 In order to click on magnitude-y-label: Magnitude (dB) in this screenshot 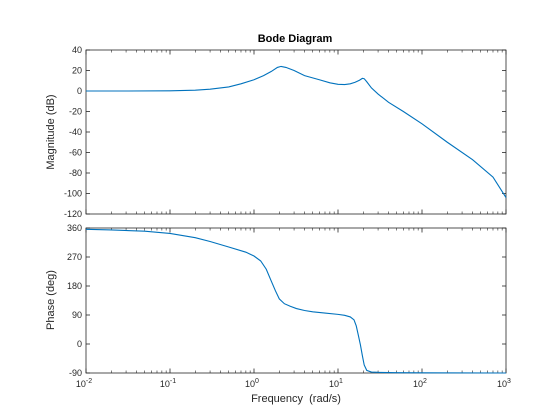, I will do `click(51, 131)`.